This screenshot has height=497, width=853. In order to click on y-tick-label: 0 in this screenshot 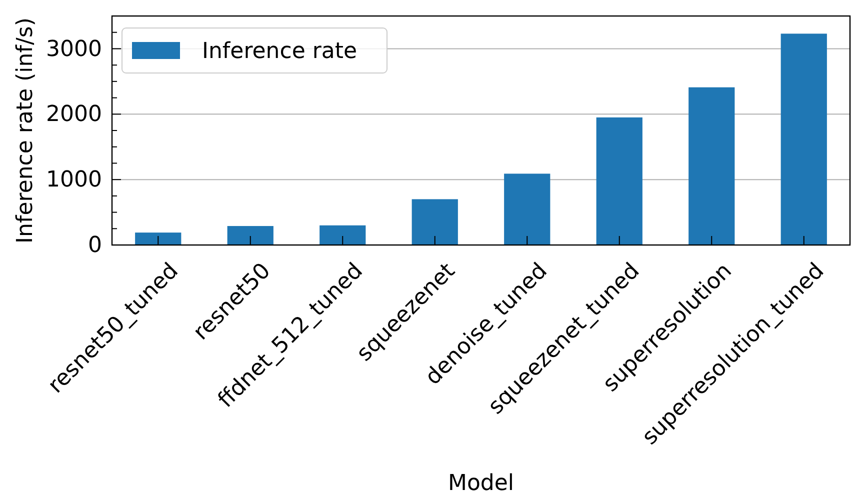, I will do `click(95, 245)`.